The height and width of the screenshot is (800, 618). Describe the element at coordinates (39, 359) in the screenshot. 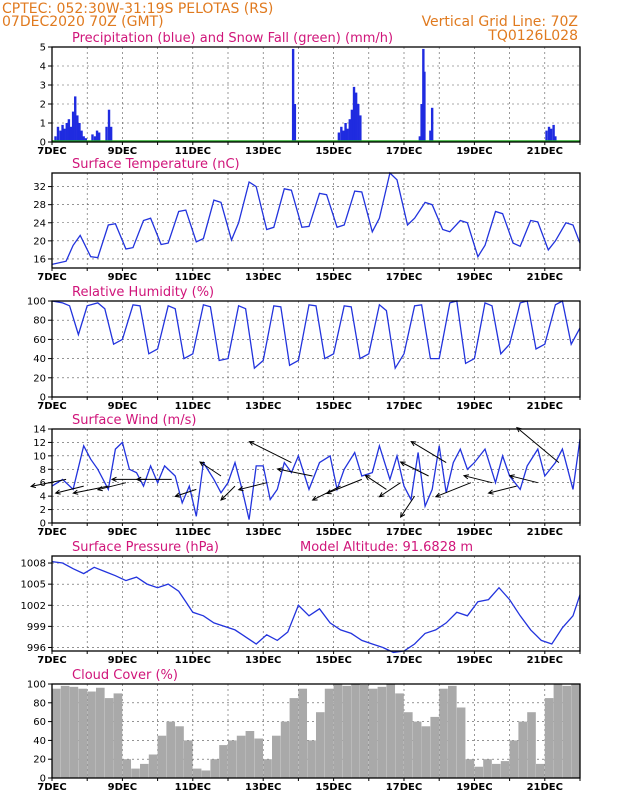

I see `y-tick-label: 40` at that location.